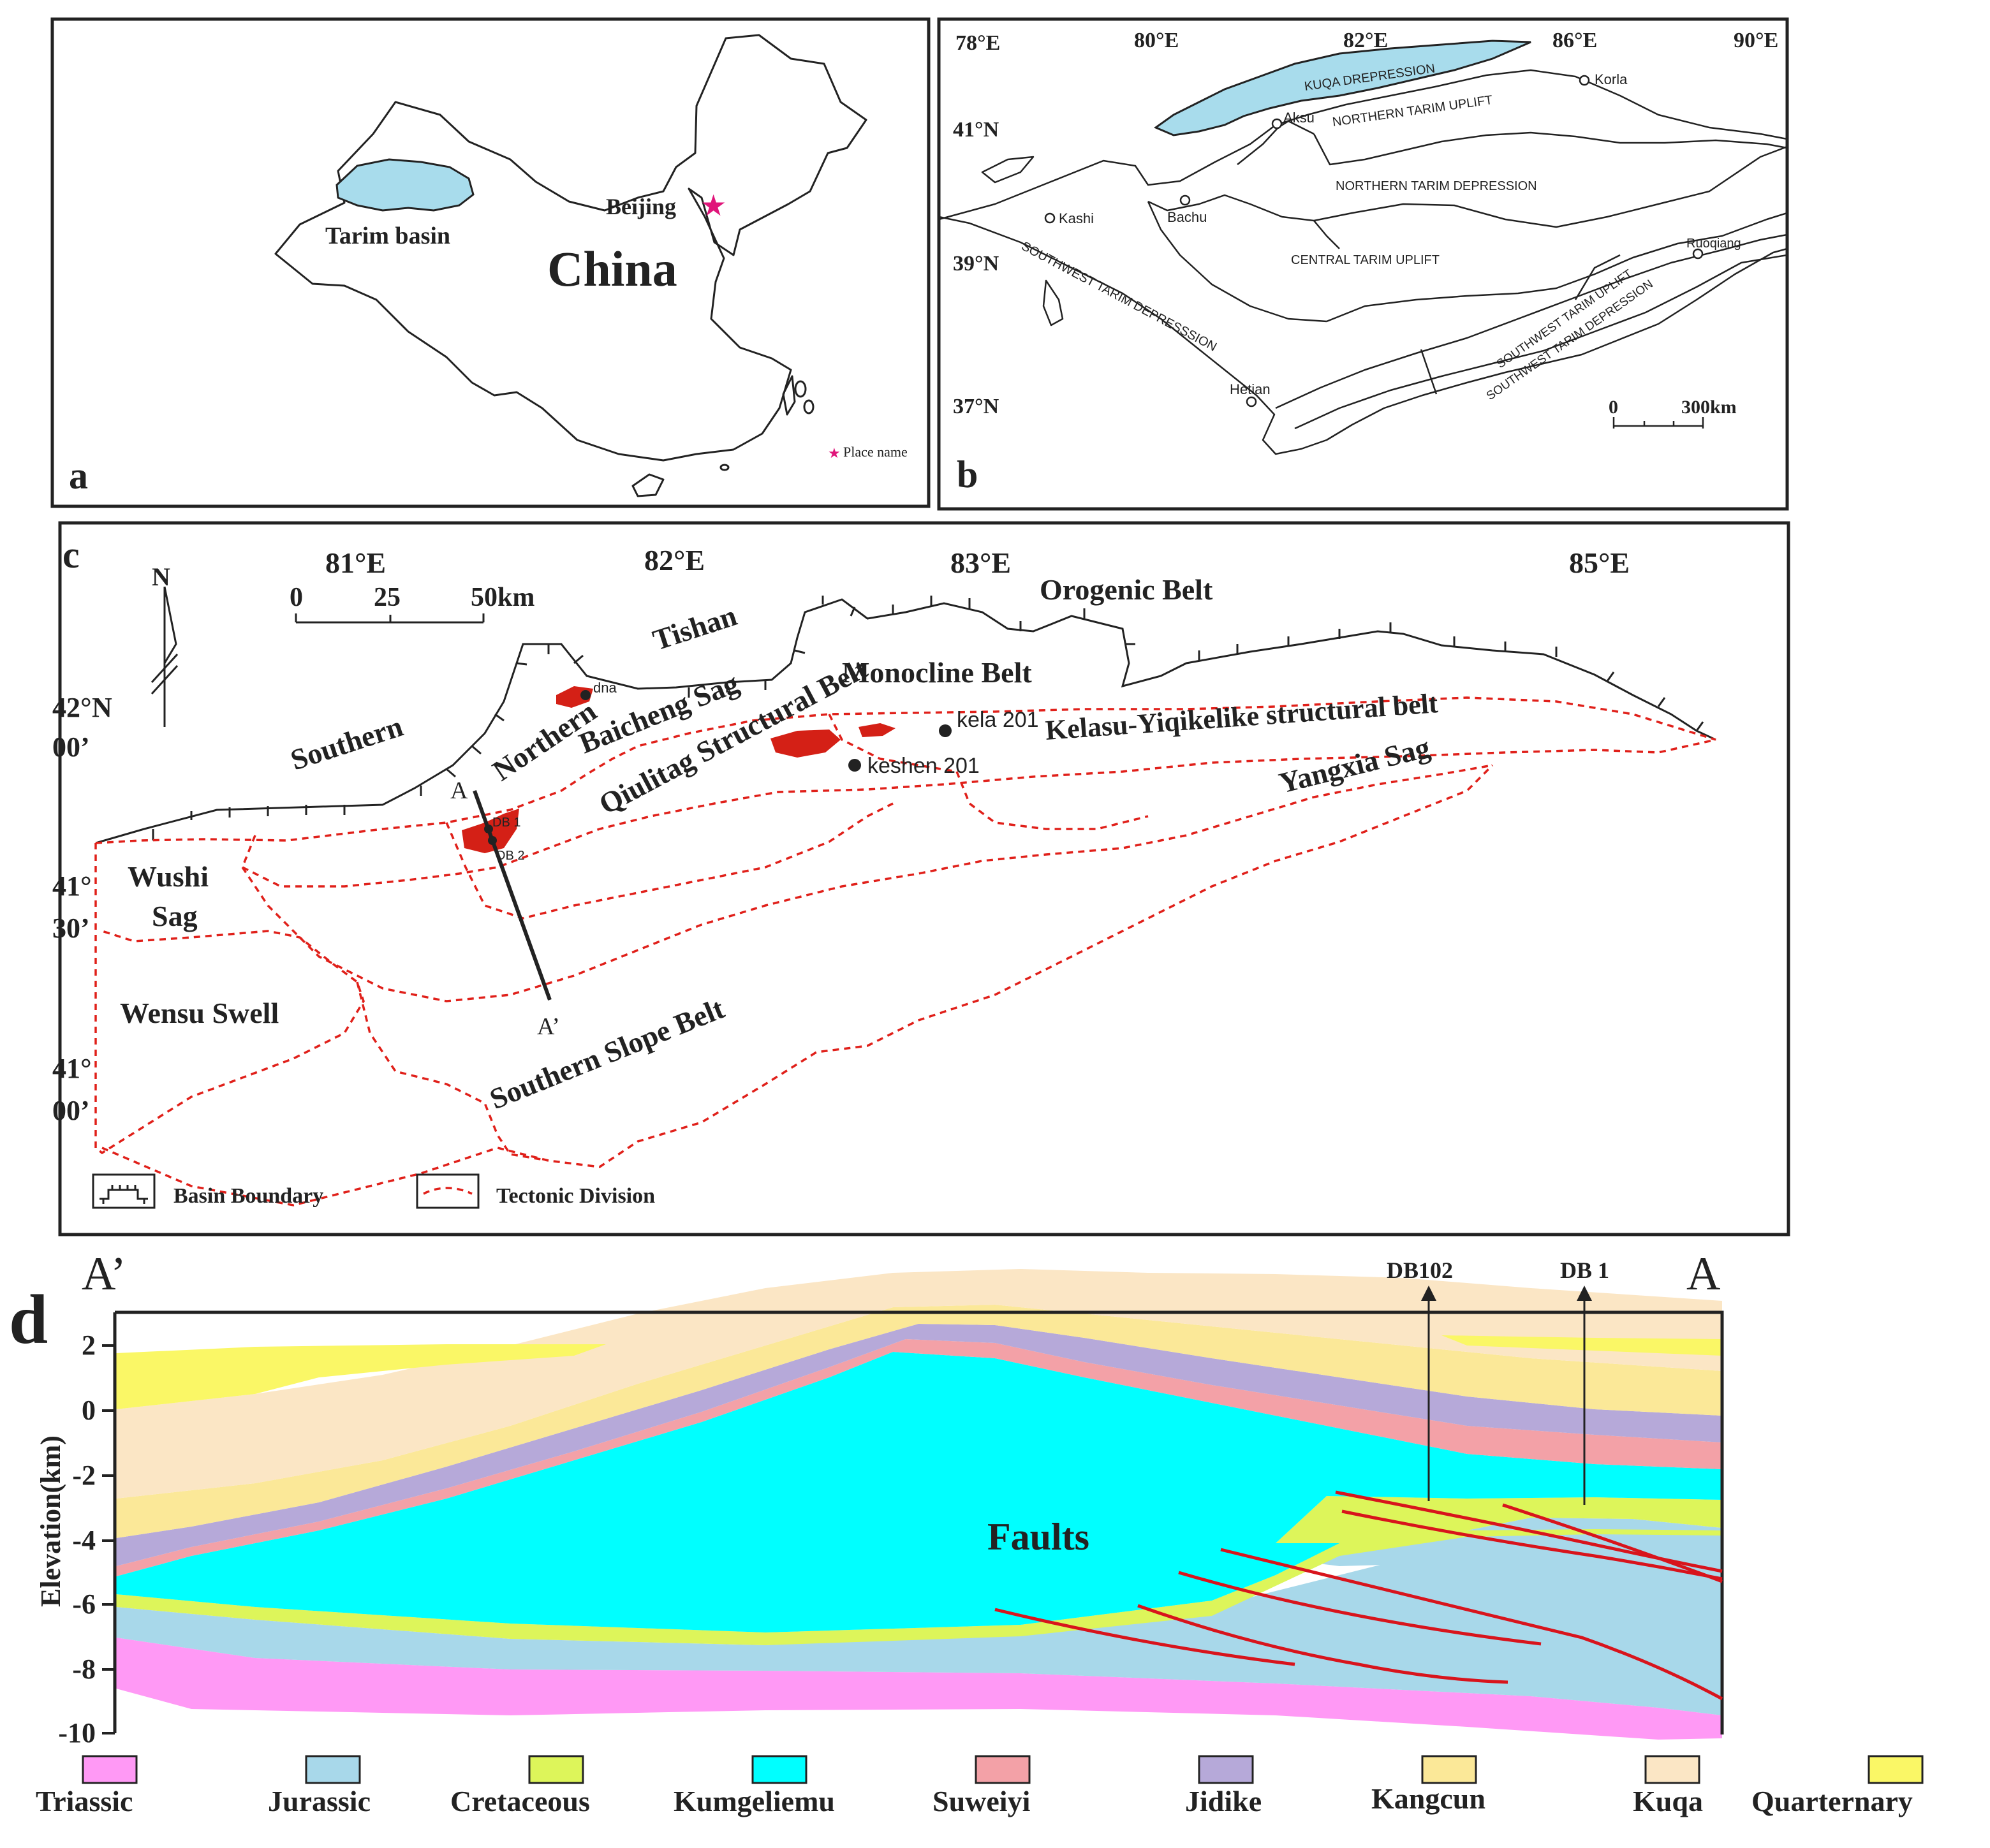 The width and height of the screenshot is (1990, 1848). Describe the element at coordinates (1709, 407) in the screenshot. I see `scale-300km: 300km` at that location.